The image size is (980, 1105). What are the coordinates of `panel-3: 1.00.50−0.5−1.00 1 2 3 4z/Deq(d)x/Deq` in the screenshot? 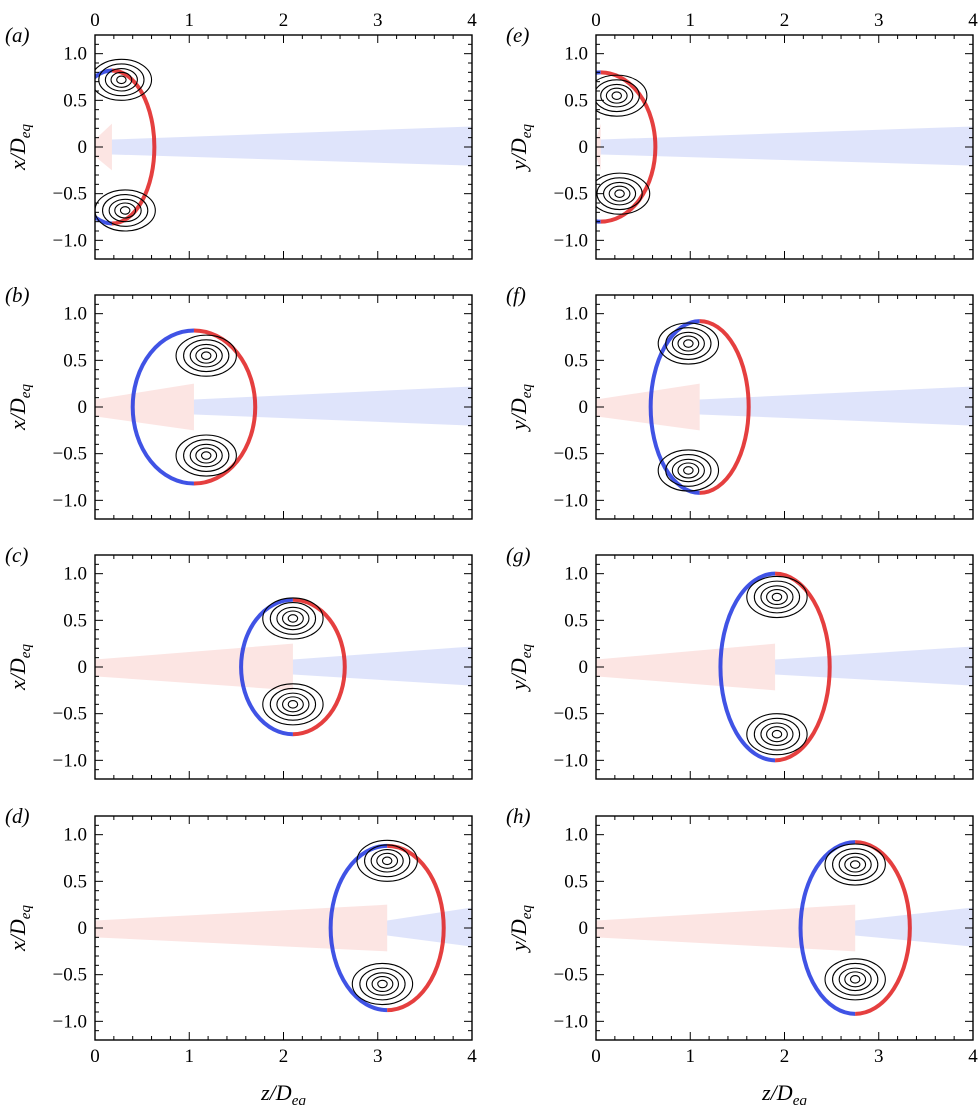 It's located at (241, 954).